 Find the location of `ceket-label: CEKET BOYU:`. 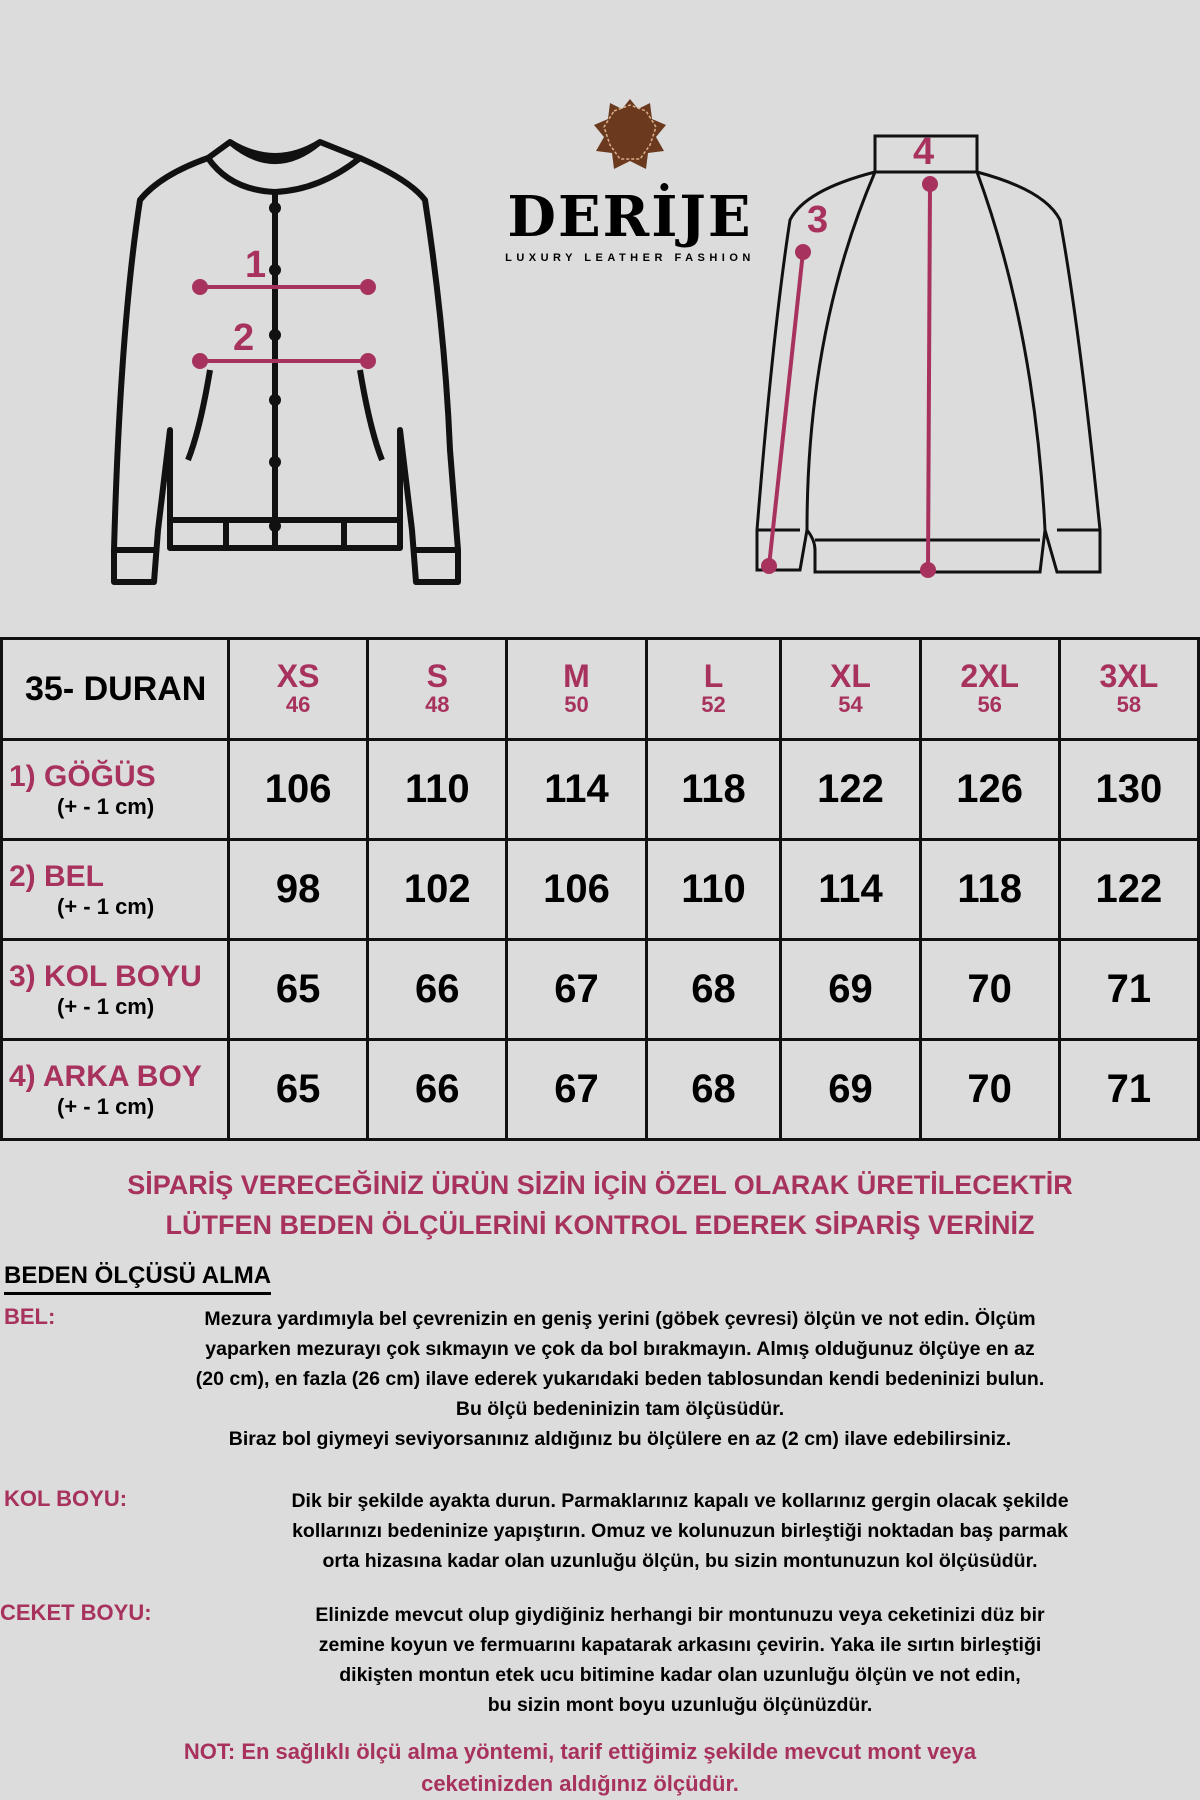

ceket-label: CEKET BOYU: is located at coordinates (76, 1612).